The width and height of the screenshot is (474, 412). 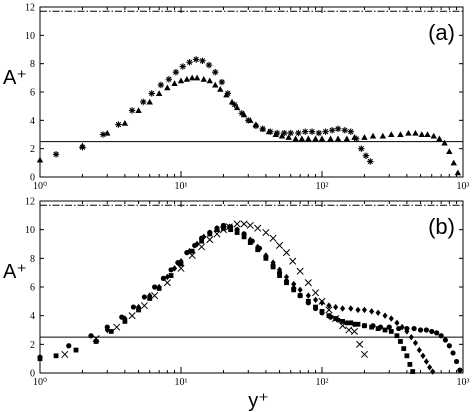 What do you see at coordinates (322, 186) in the screenshot?
I see `x-tick-label: 10²` at bounding box center [322, 186].